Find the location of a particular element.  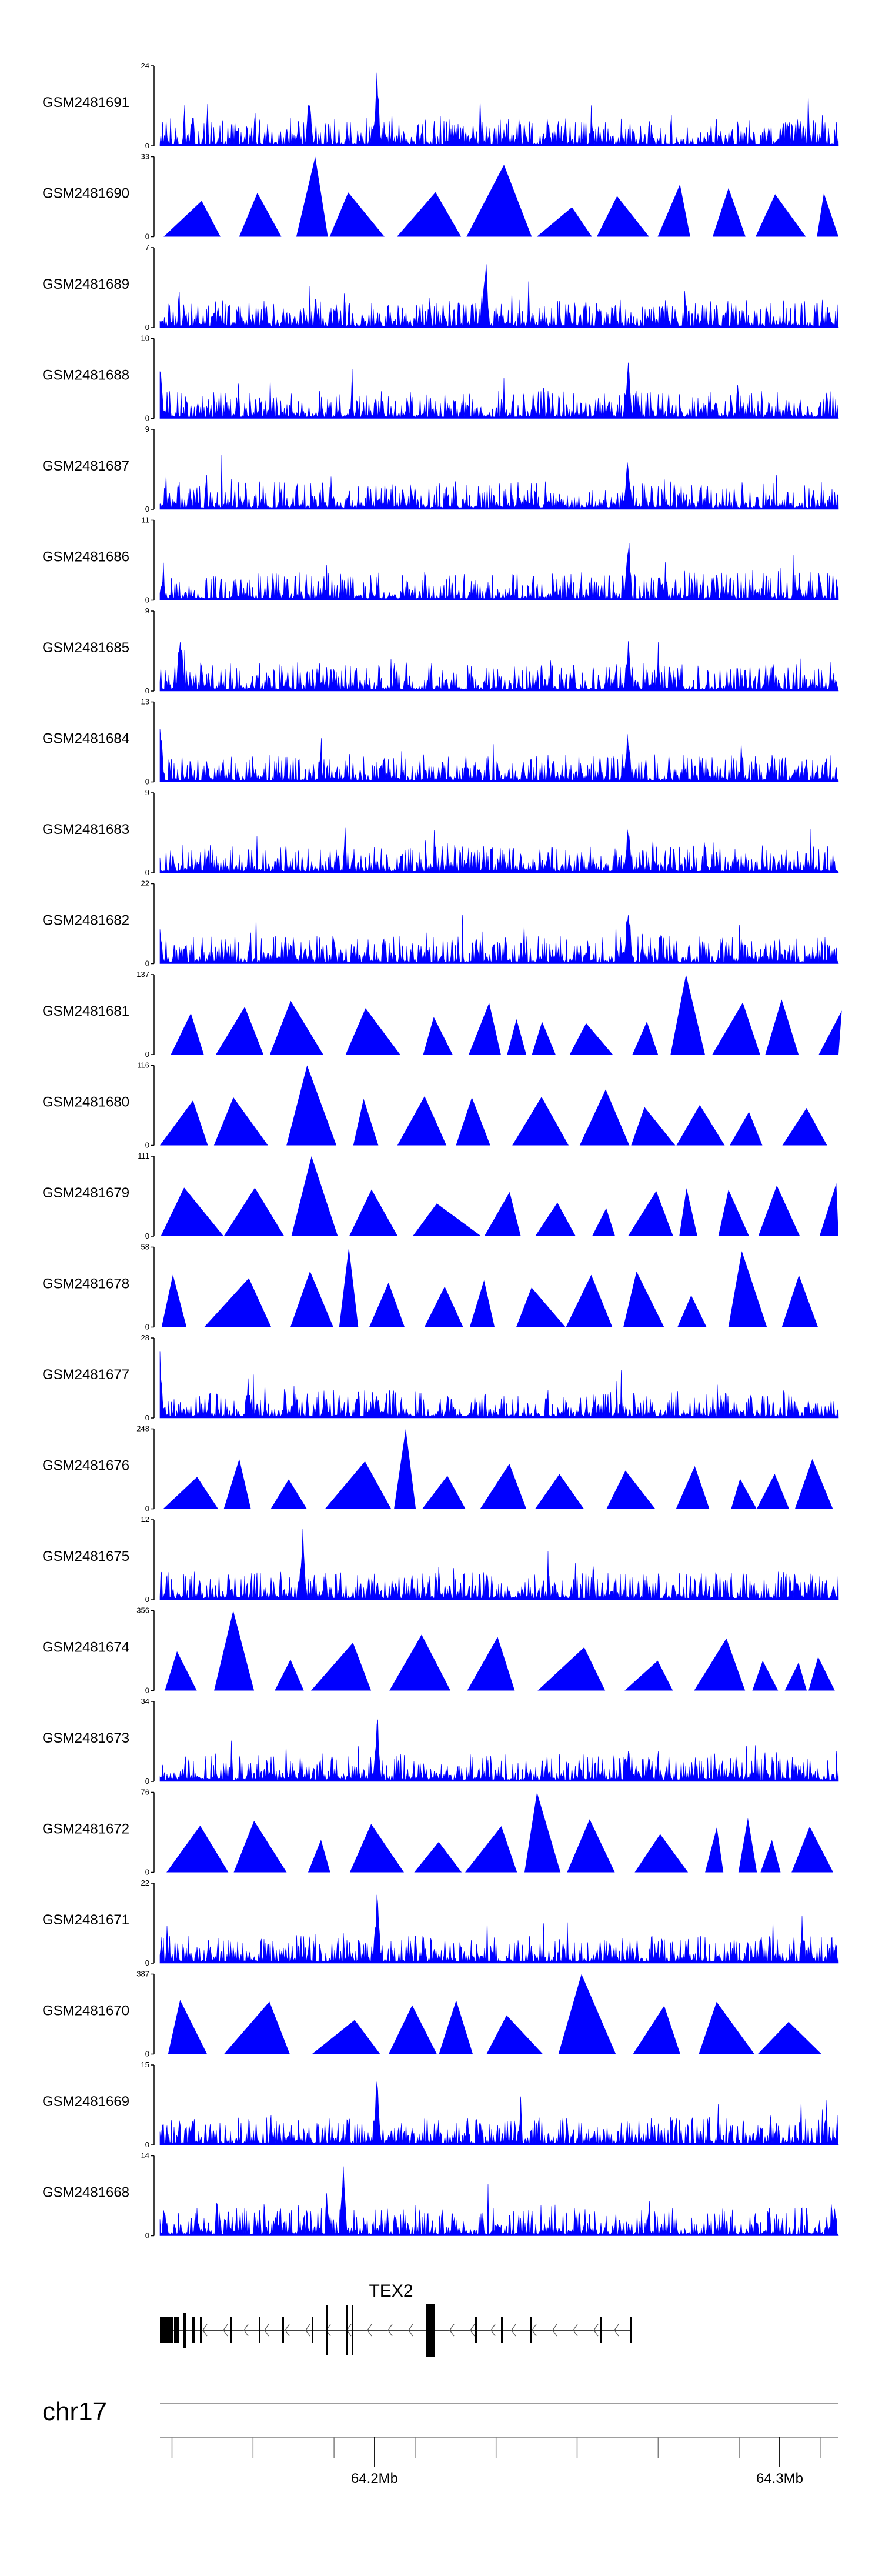

track-ymax-label: 7 is located at coordinates (147, 247).